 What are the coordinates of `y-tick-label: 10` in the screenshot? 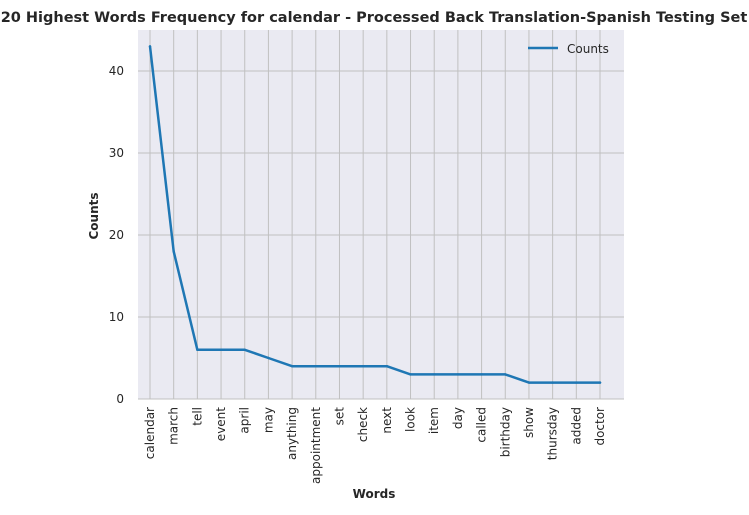 It's located at (116, 317).